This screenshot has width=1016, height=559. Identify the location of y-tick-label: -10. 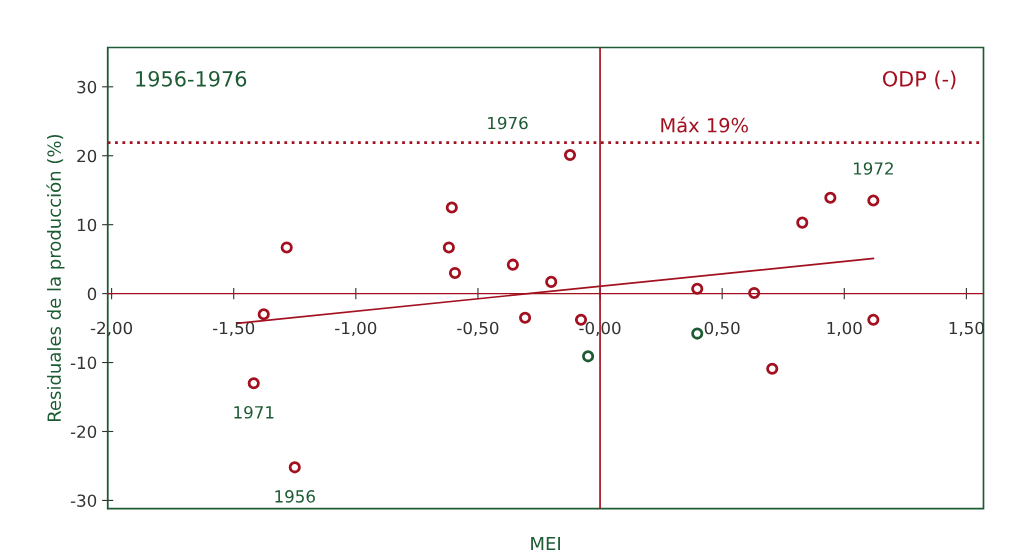
(83, 363).